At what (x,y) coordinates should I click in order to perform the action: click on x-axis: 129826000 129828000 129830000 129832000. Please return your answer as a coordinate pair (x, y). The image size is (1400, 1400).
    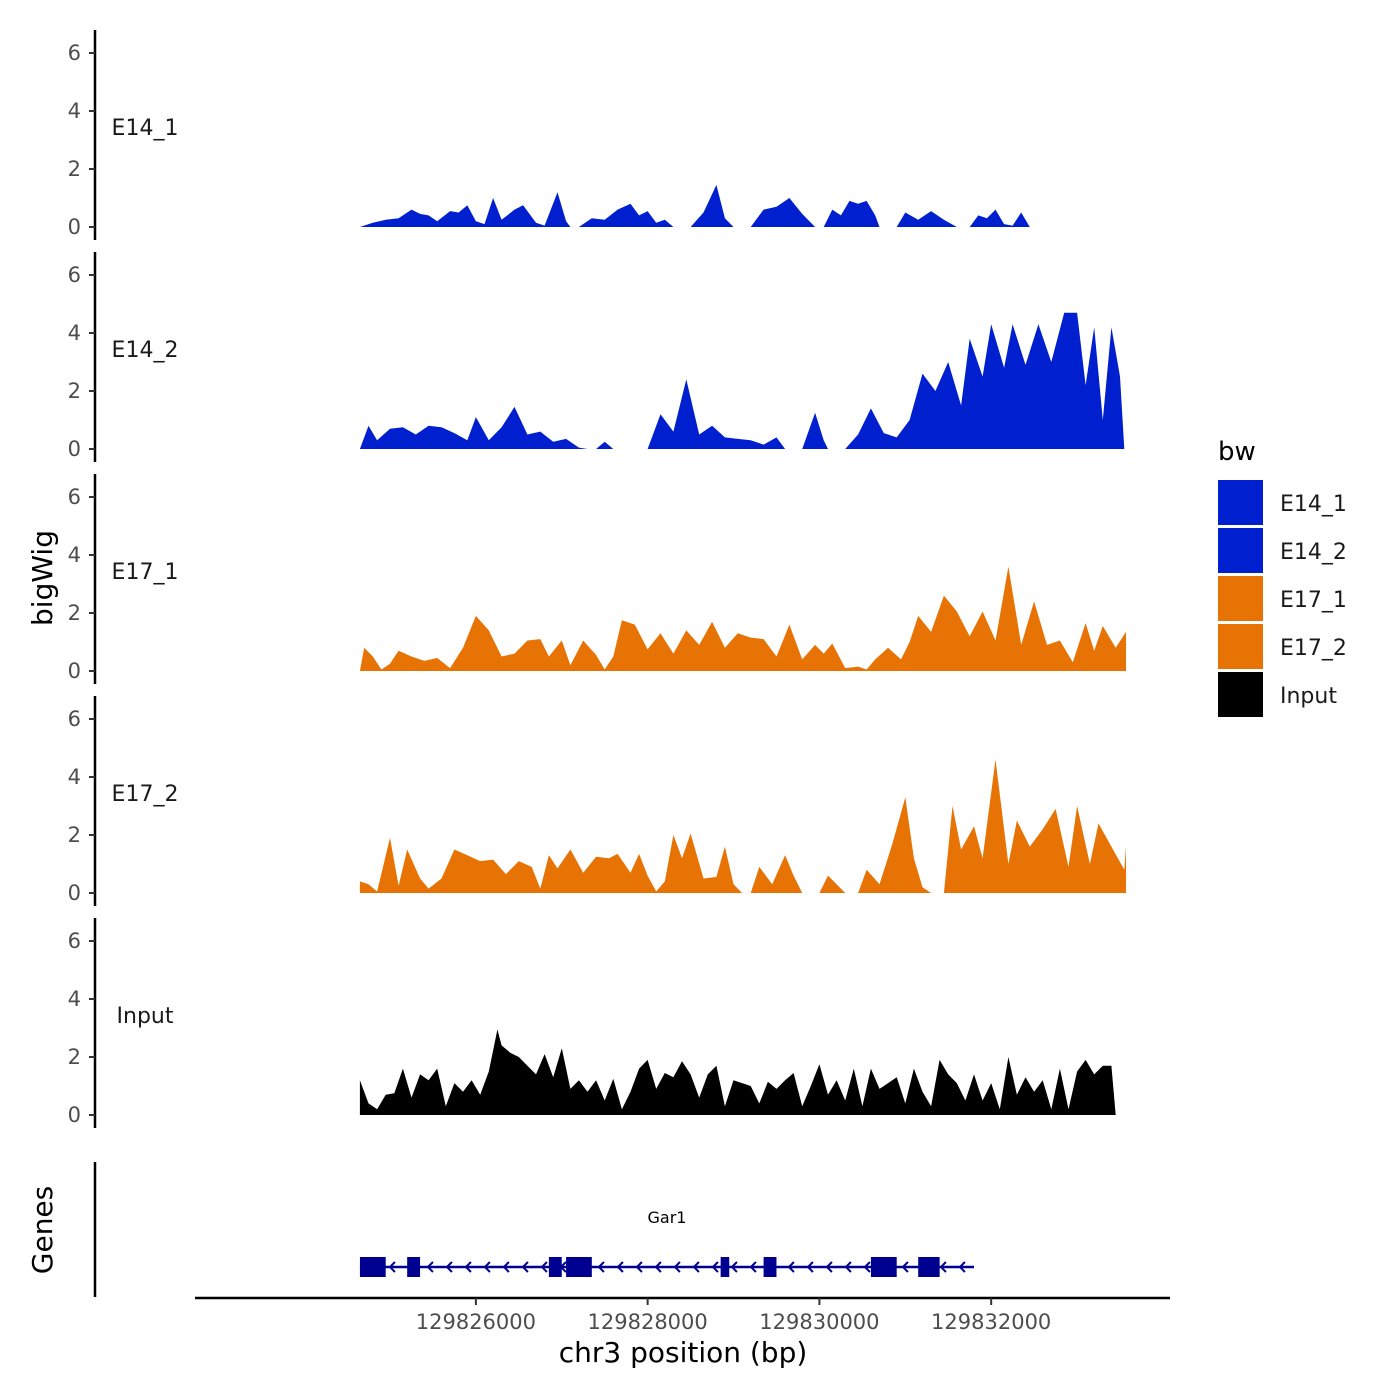
    Looking at the image, I should click on (682, 1315).